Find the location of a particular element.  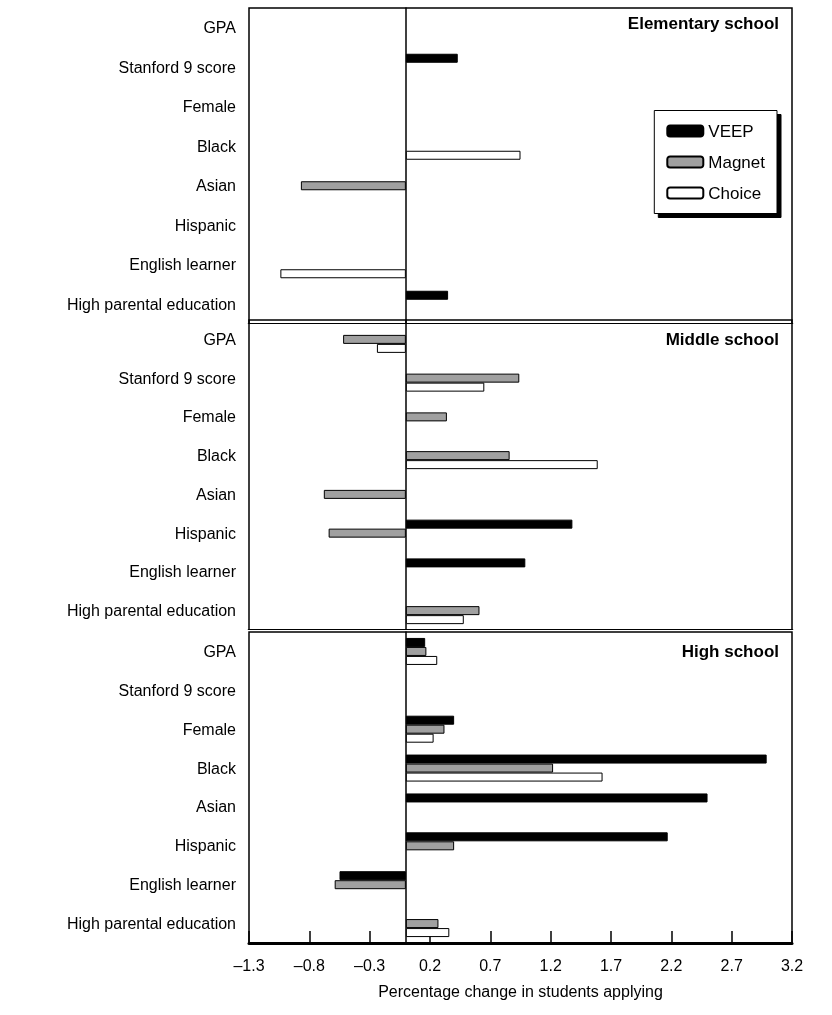

legend-label: Choice is located at coordinates (735, 193).